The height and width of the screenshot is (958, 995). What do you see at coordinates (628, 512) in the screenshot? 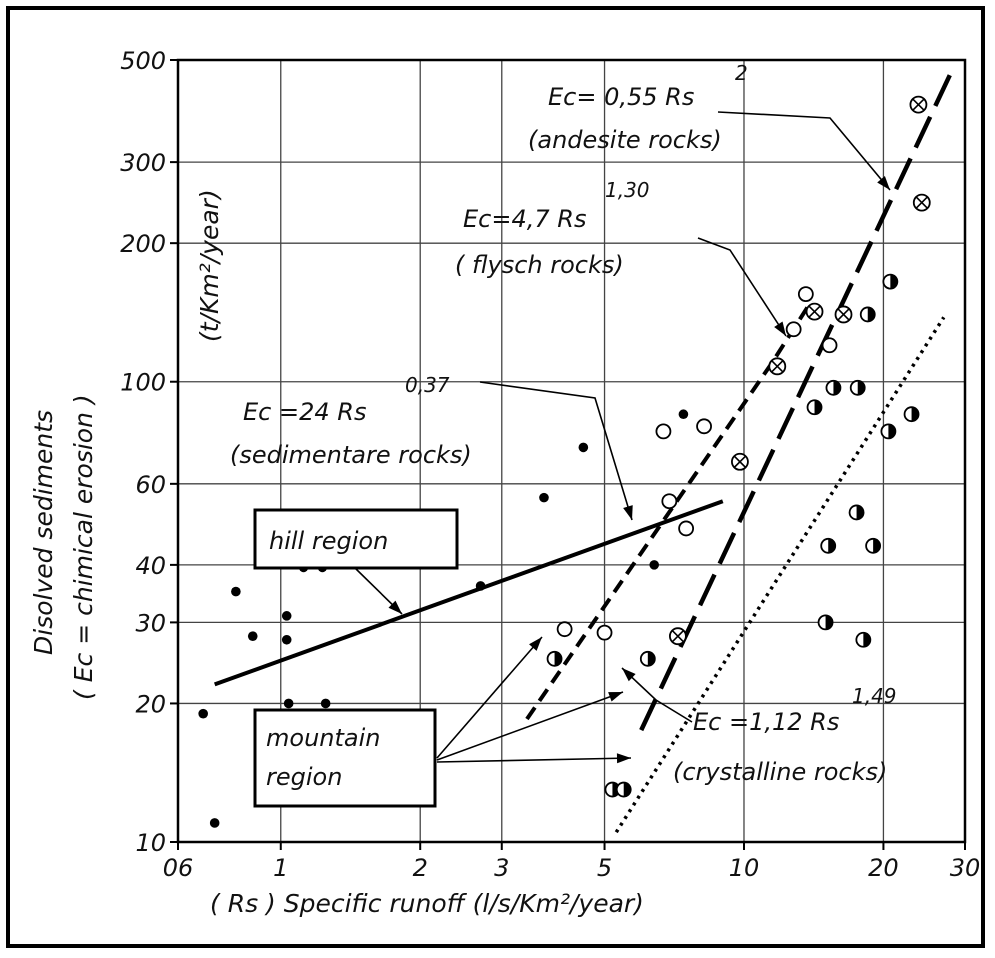
I see `sedimentare-leader-arrowhead` at bounding box center [628, 512].